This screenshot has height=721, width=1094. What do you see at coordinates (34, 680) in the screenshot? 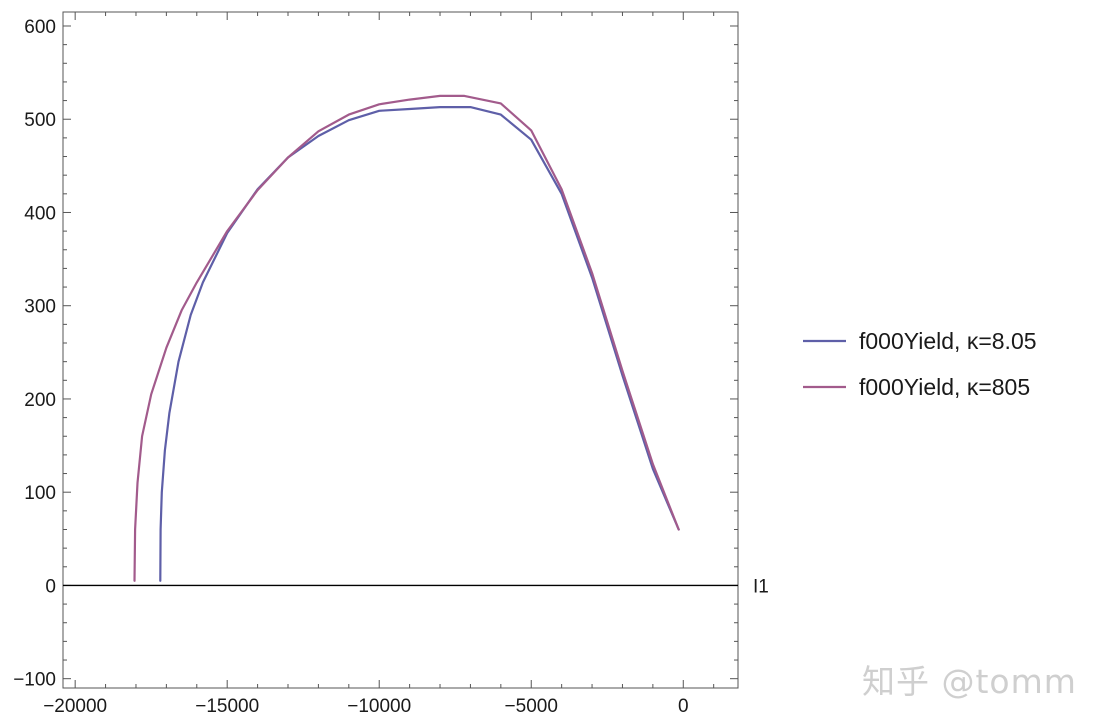
I see `y-tick-label: −100` at bounding box center [34, 680].